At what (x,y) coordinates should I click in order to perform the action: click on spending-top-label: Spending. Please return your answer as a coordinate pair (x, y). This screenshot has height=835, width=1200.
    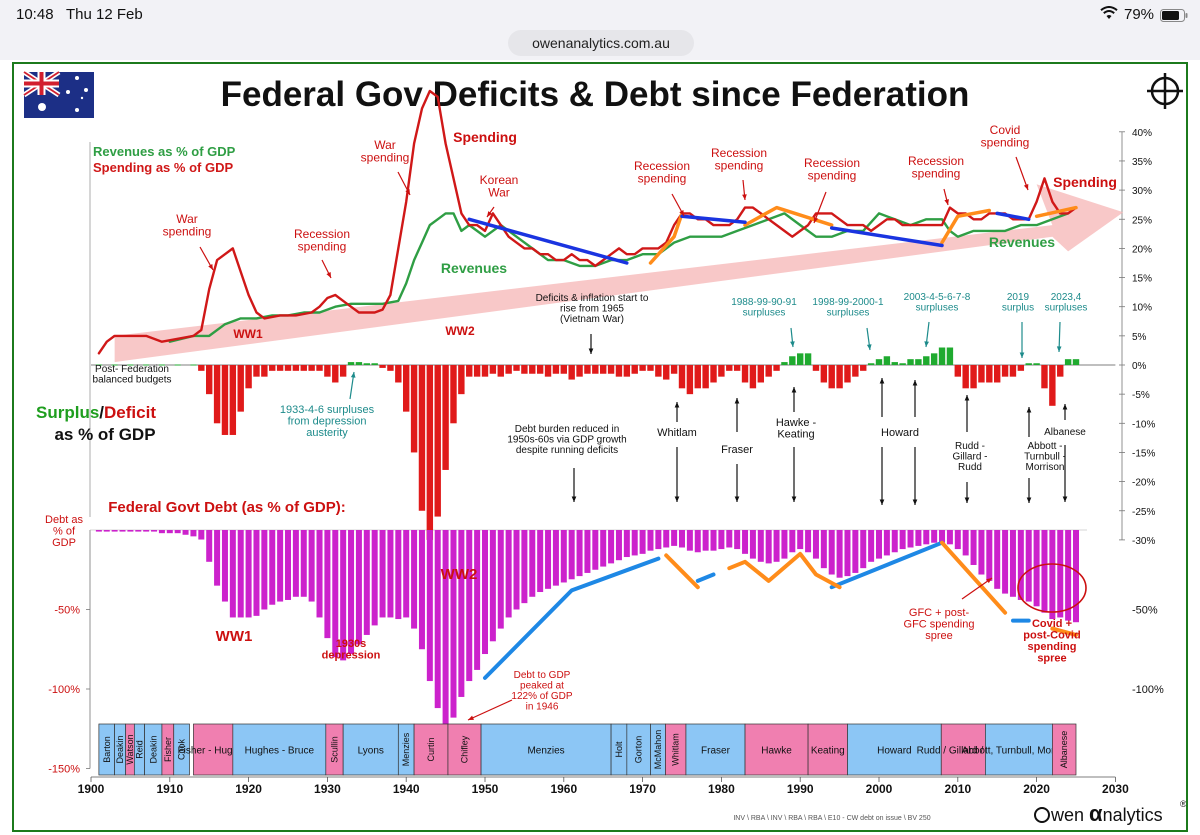
    Looking at the image, I should click on (485, 137).